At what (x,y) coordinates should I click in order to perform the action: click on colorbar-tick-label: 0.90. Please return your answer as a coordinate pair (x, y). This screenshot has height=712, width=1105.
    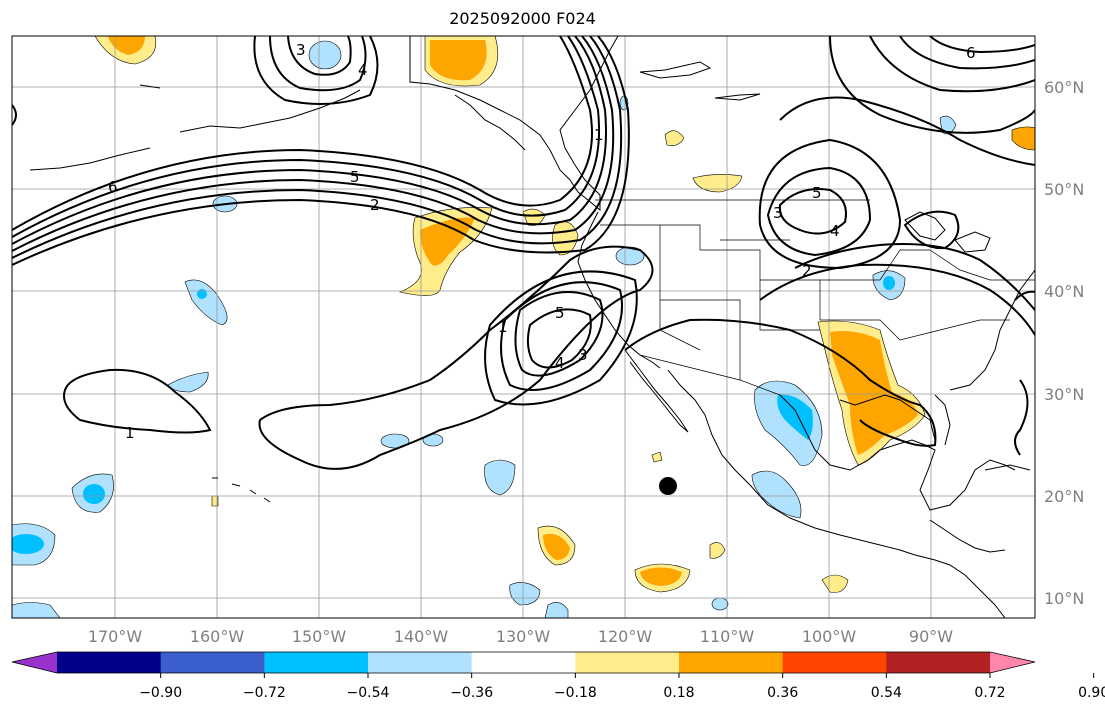
    Looking at the image, I should click on (1091, 693).